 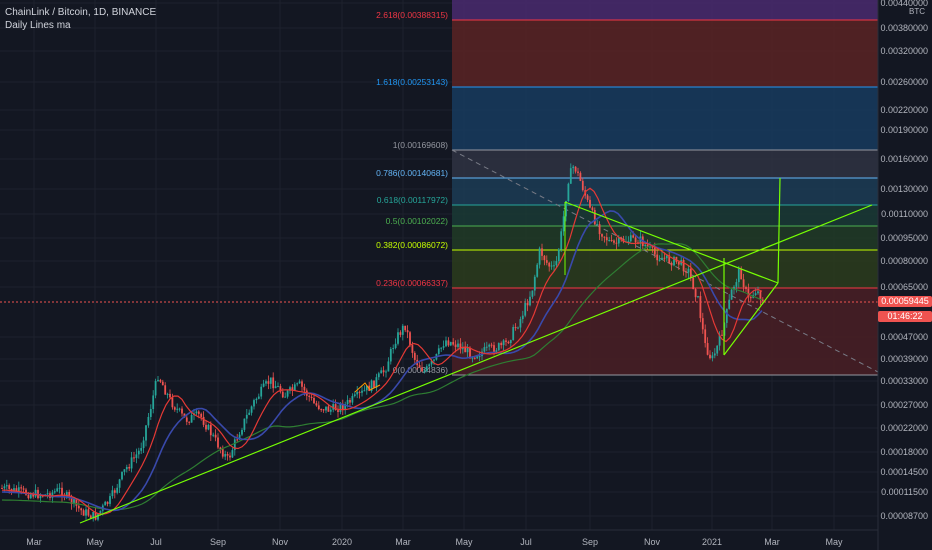 What do you see at coordinates (904, 337) in the screenshot?
I see `price-axis-label: 0.00047000` at bounding box center [904, 337].